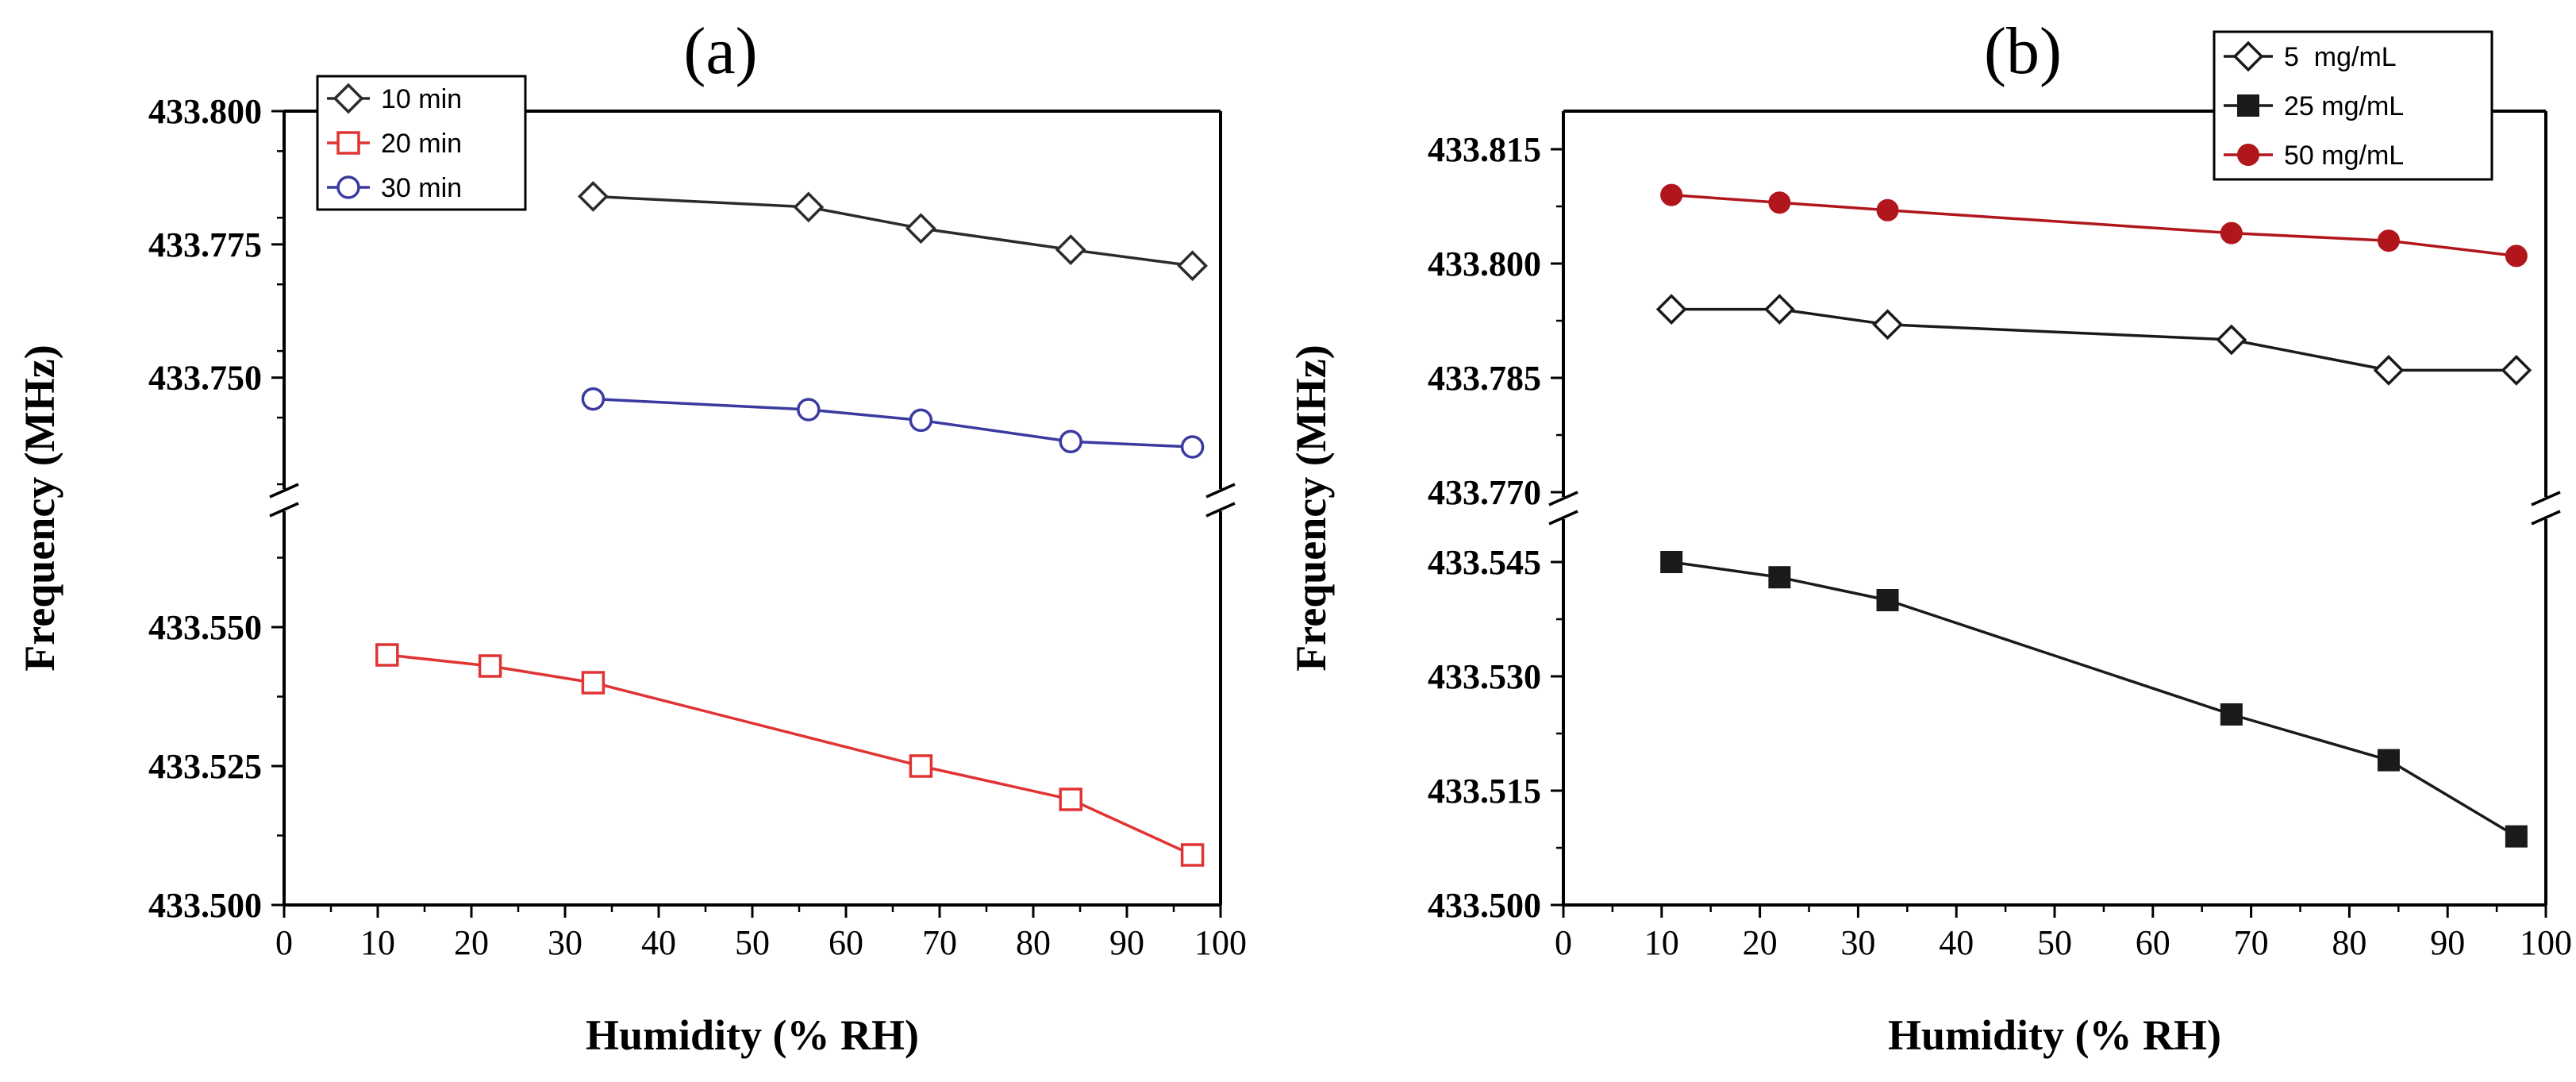 The width and height of the screenshot is (2576, 1082). I want to click on legend-label: 20 min, so click(422, 144).